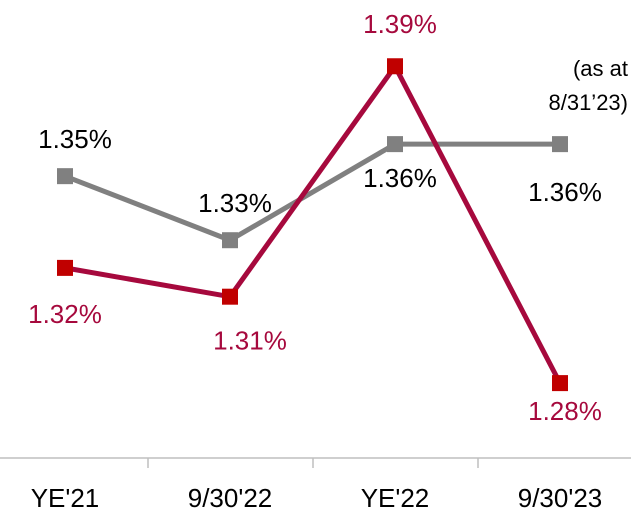  What do you see at coordinates (65, 314) in the screenshot?
I see `data-label: 1.32%` at bounding box center [65, 314].